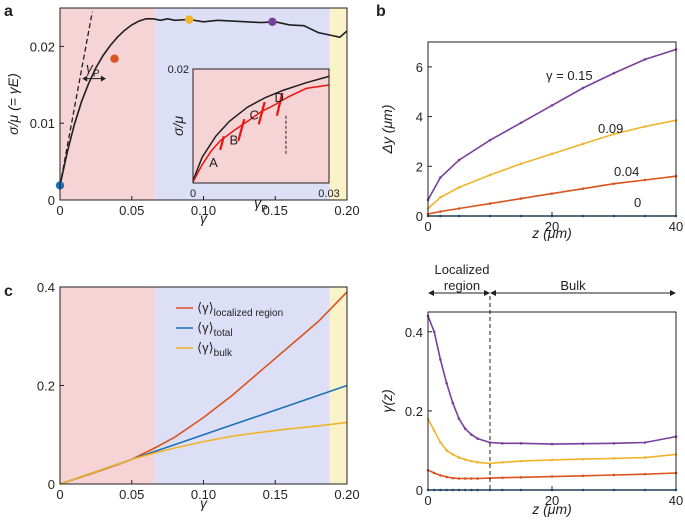 Image resolution: width=685 pixels, height=526 pixels. What do you see at coordinates (261, 205) in the screenshot?
I see `inset-x-axis-label: γP` at bounding box center [261, 205].